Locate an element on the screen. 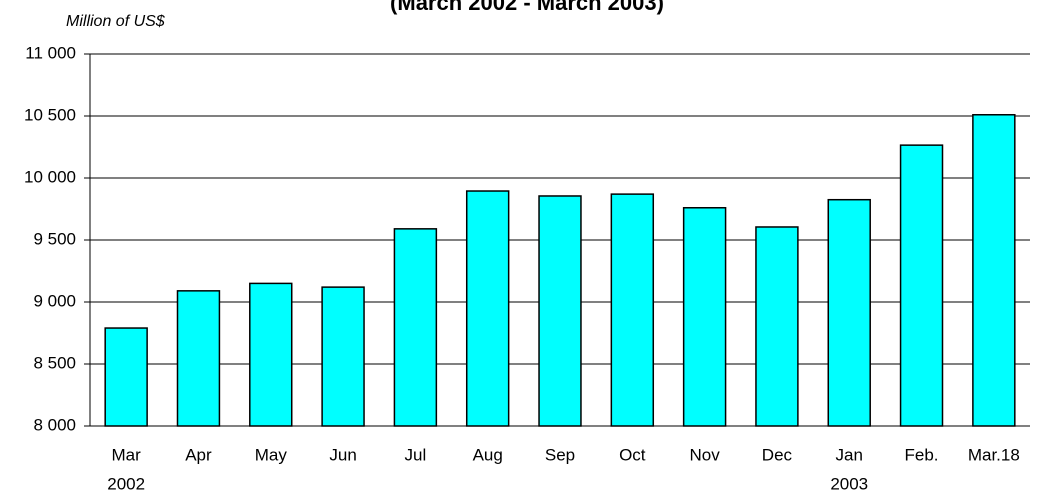  y-tick-label: 8 000 is located at coordinates (54, 424).